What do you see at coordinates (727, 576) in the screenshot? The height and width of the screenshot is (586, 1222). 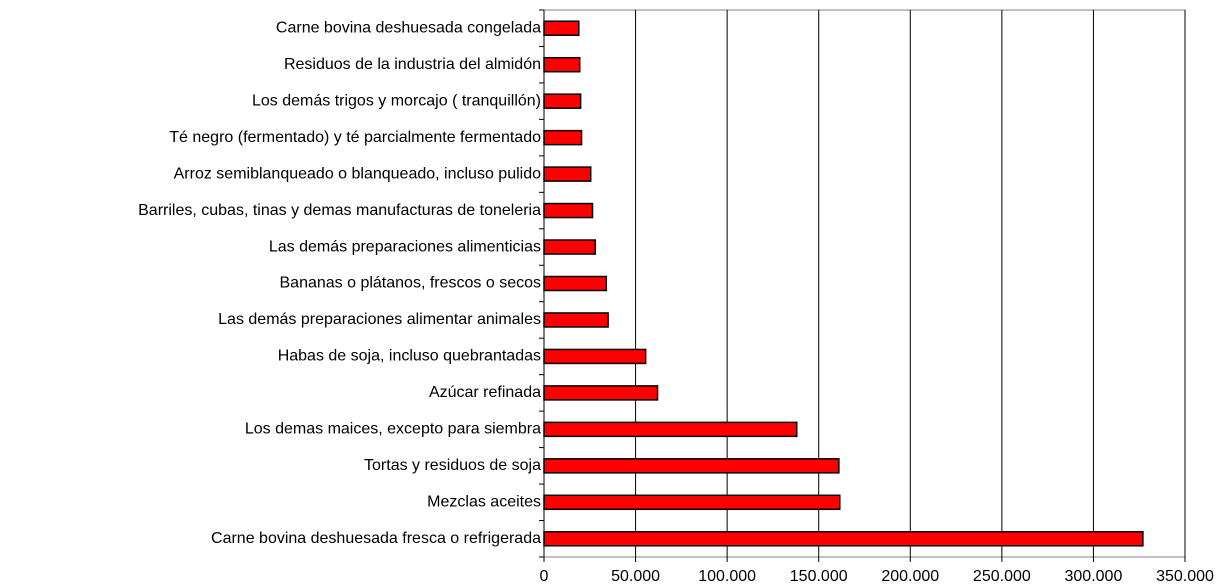 I see `x-tick-label: 100.000` at bounding box center [727, 576].